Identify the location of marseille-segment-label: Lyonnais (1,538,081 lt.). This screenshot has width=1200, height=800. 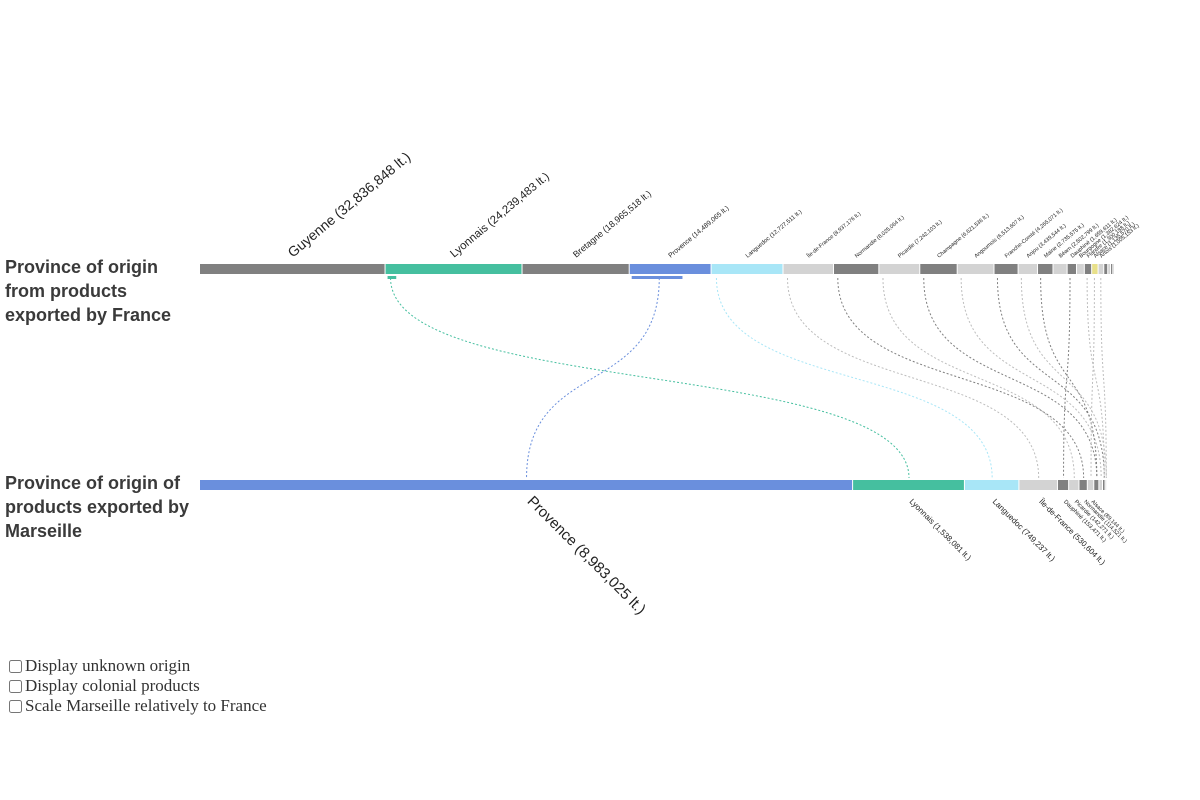
(941, 530).